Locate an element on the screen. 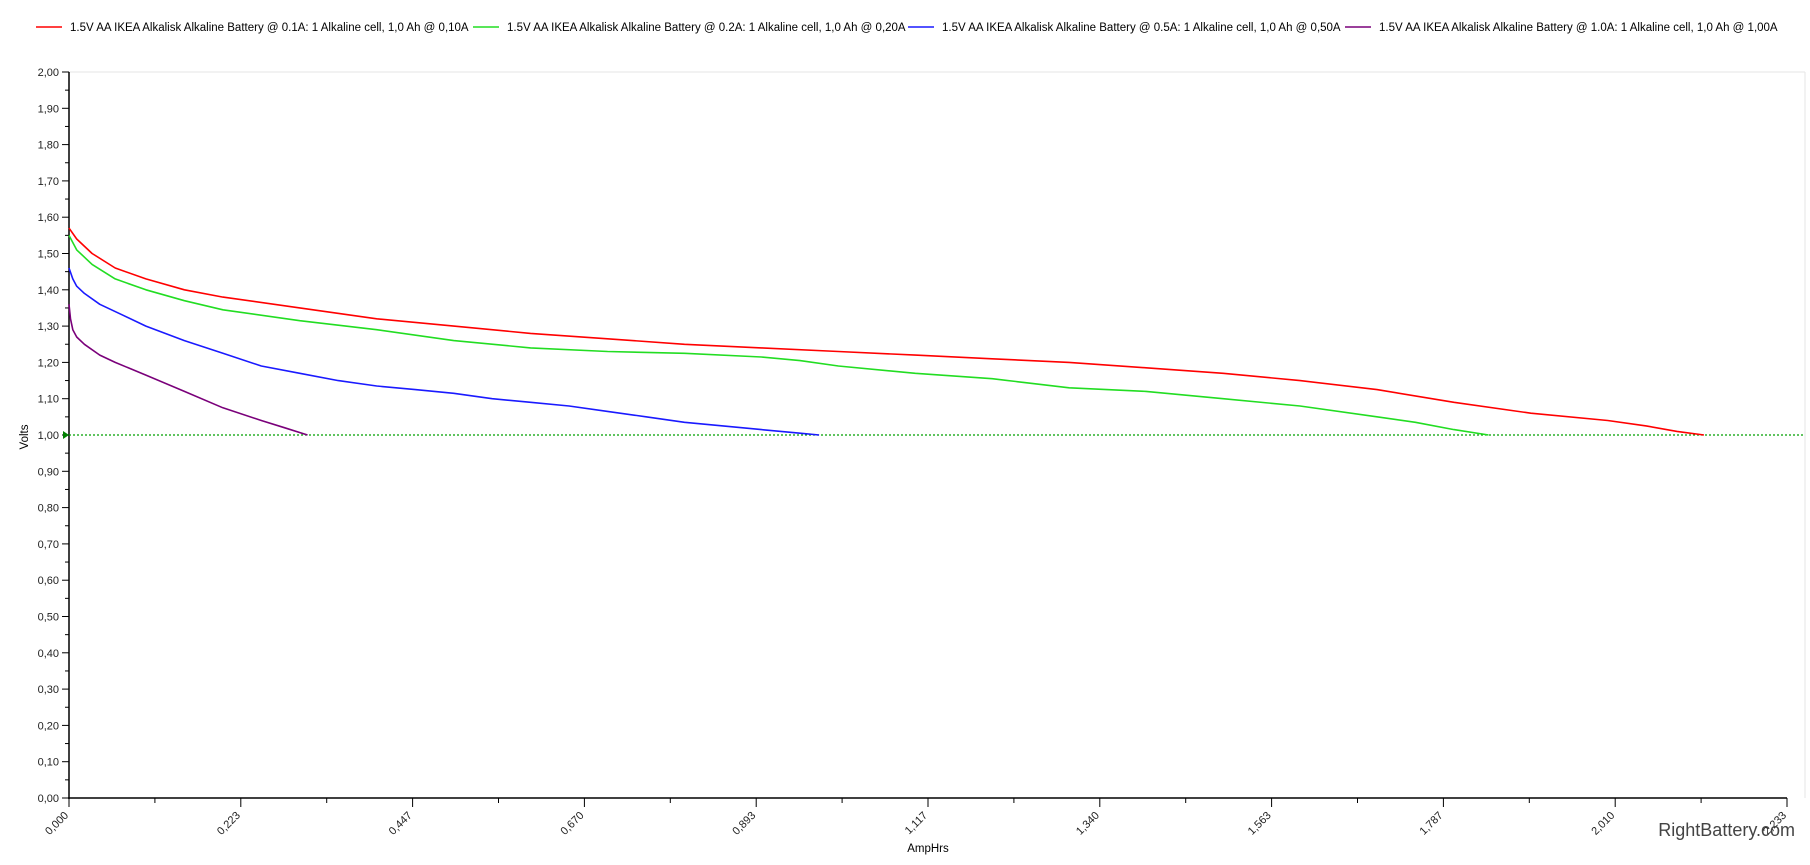 Image resolution: width=1810 pixels, height=865 pixels. reference-line-group is located at coordinates (934, 435).